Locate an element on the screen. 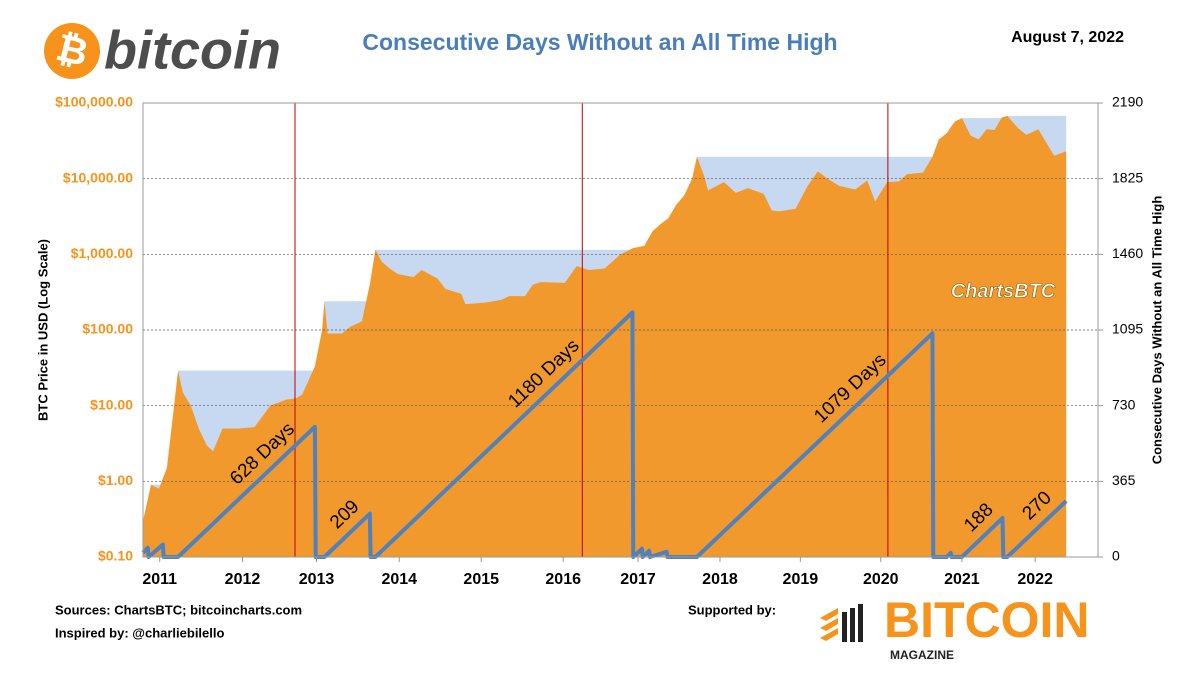  x-tick-label: 2016 is located at coordinates (563, 579).